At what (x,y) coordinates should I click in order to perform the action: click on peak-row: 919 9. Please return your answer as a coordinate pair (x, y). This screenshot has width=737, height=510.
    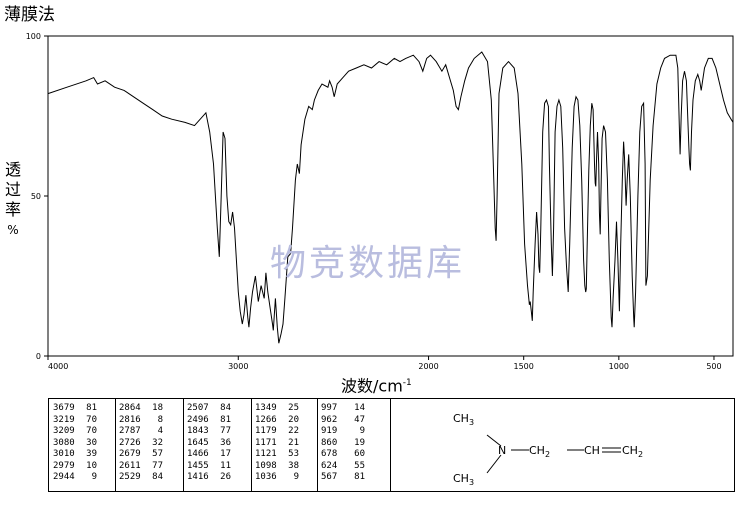
    Looking at the image, I should click on (343, 432).